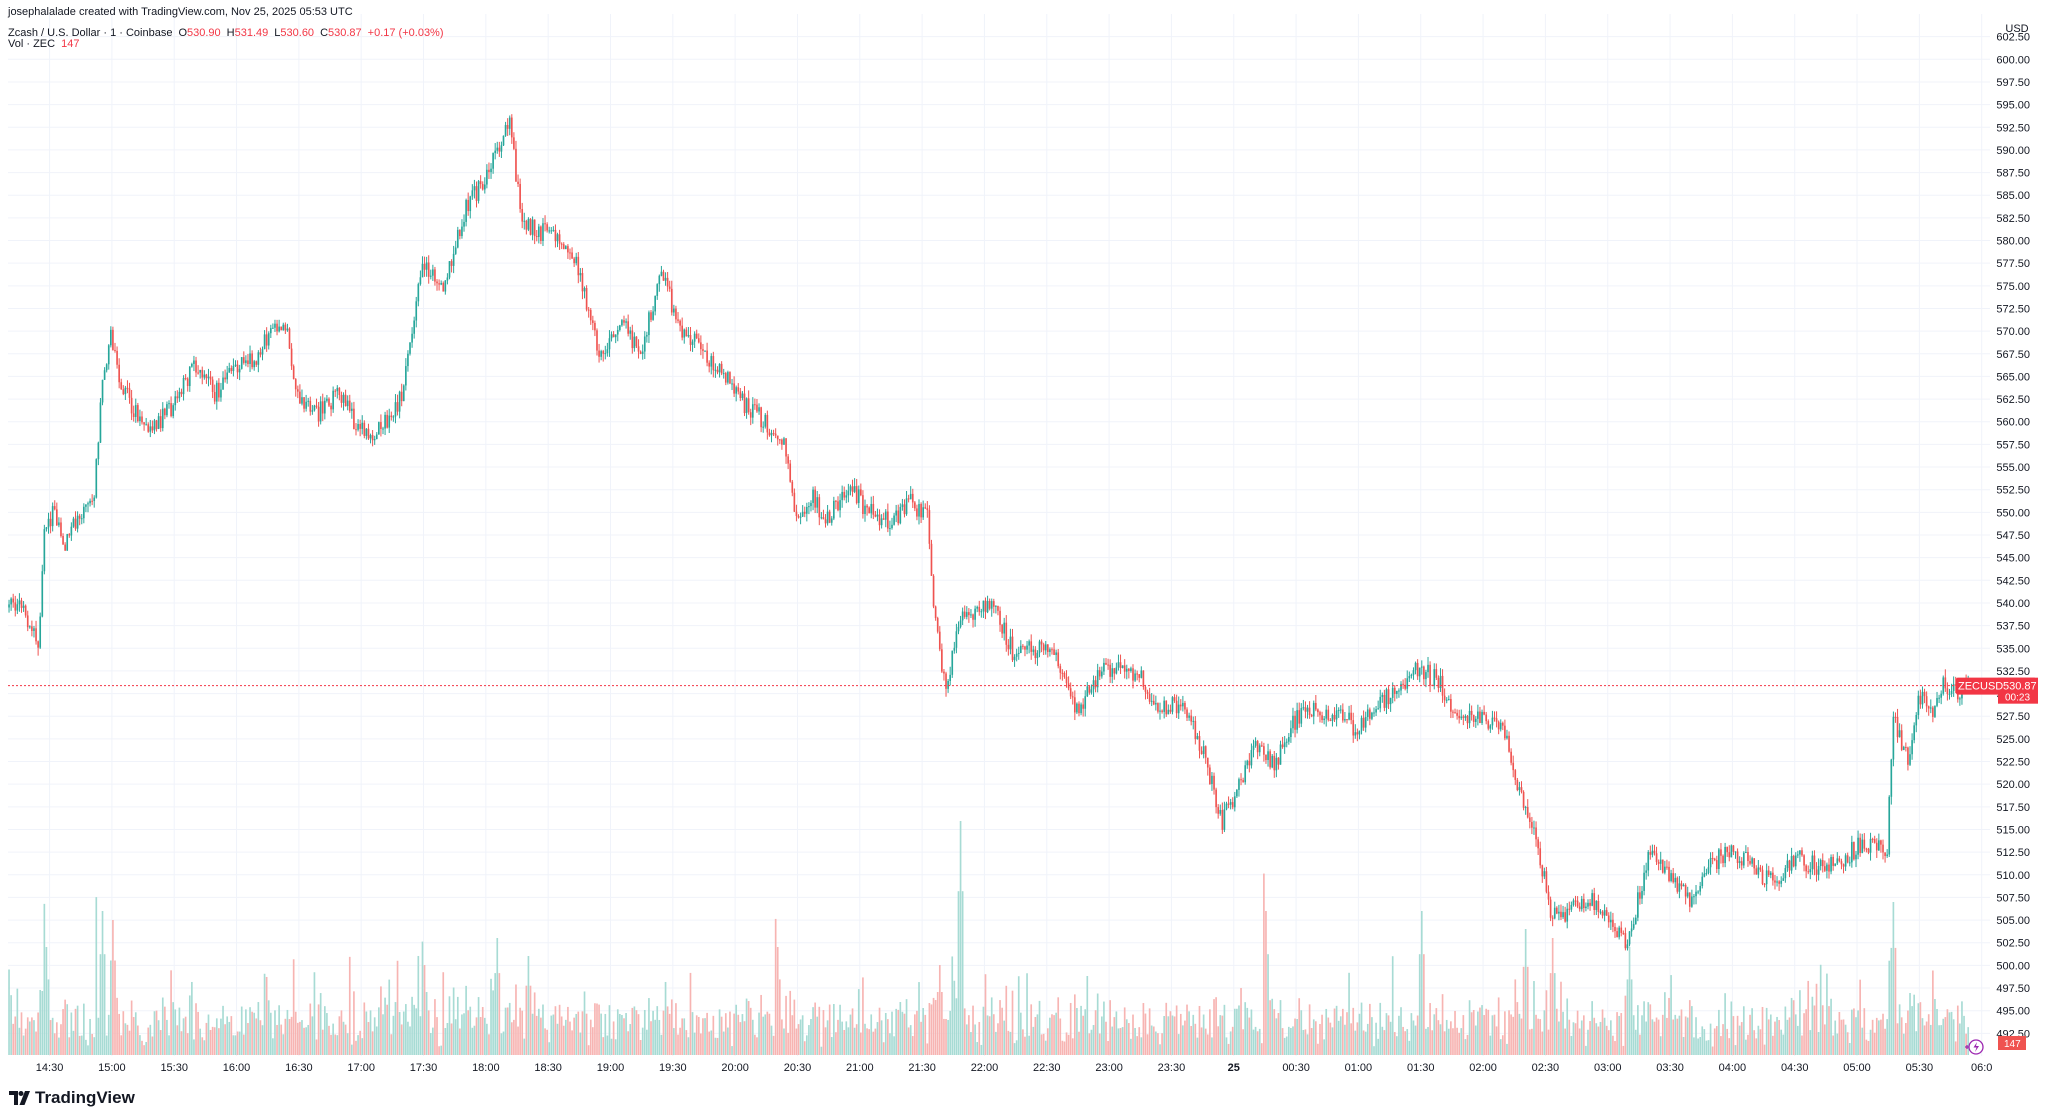 This screenshot has height=1120, width=2048. I want to click on volume-tag-bg, so click(2012, 1043).